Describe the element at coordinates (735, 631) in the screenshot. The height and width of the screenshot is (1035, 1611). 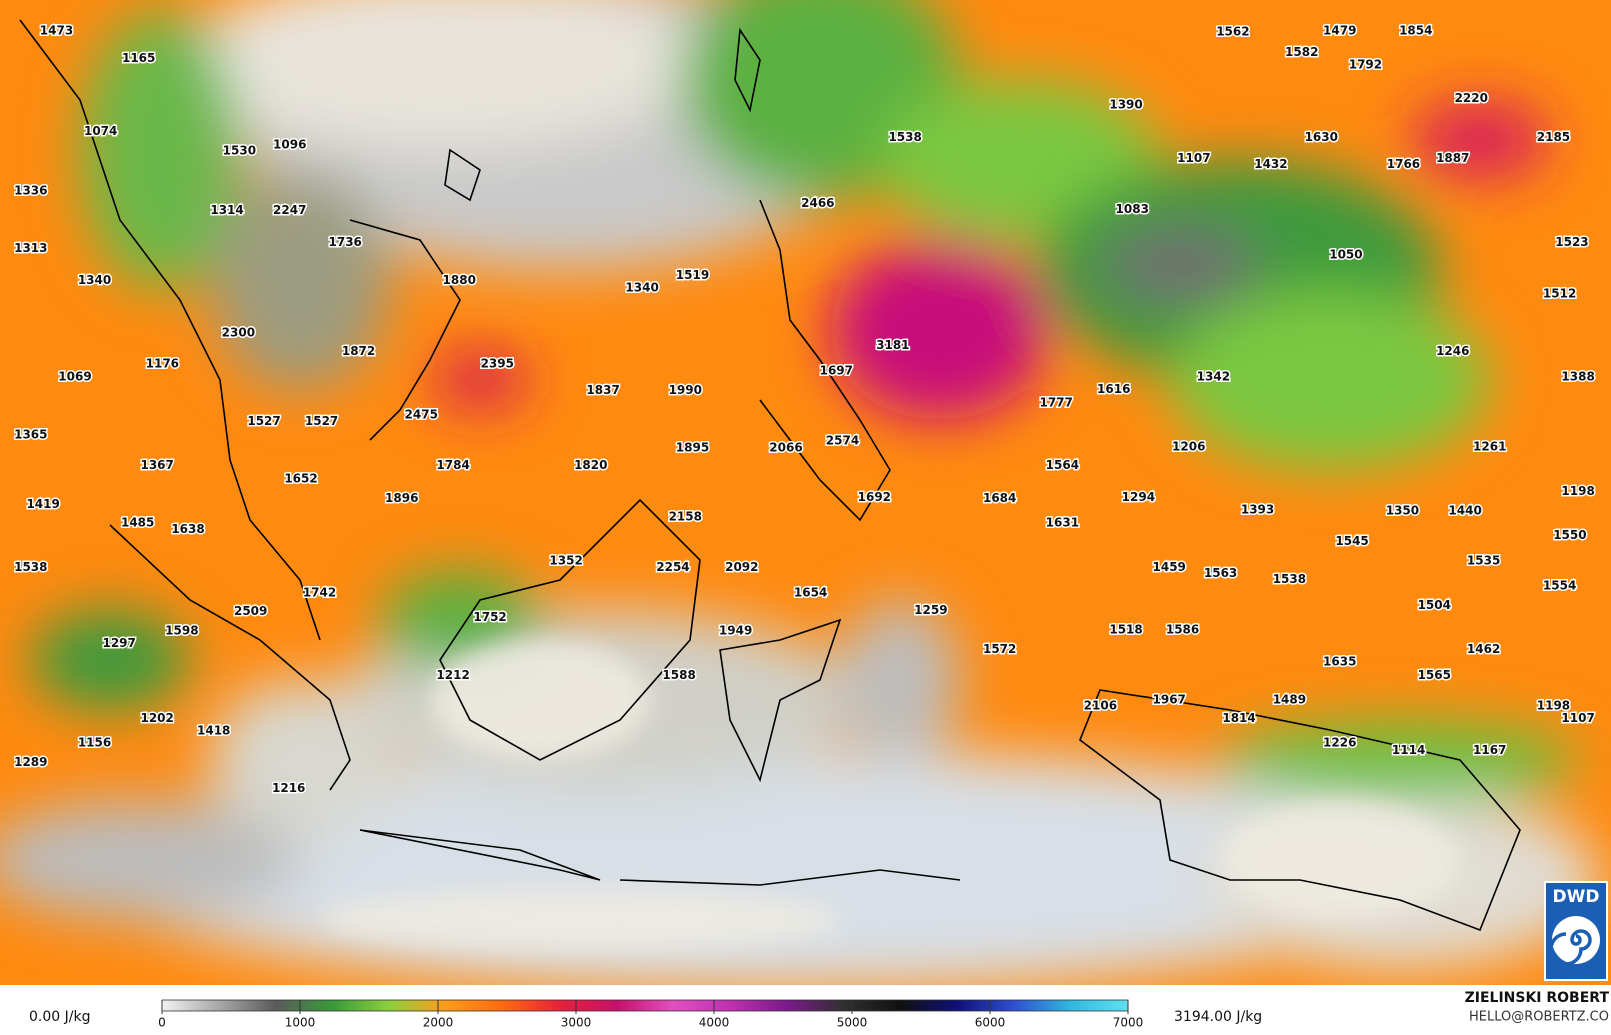
I see `value-label: 1949` at that location.